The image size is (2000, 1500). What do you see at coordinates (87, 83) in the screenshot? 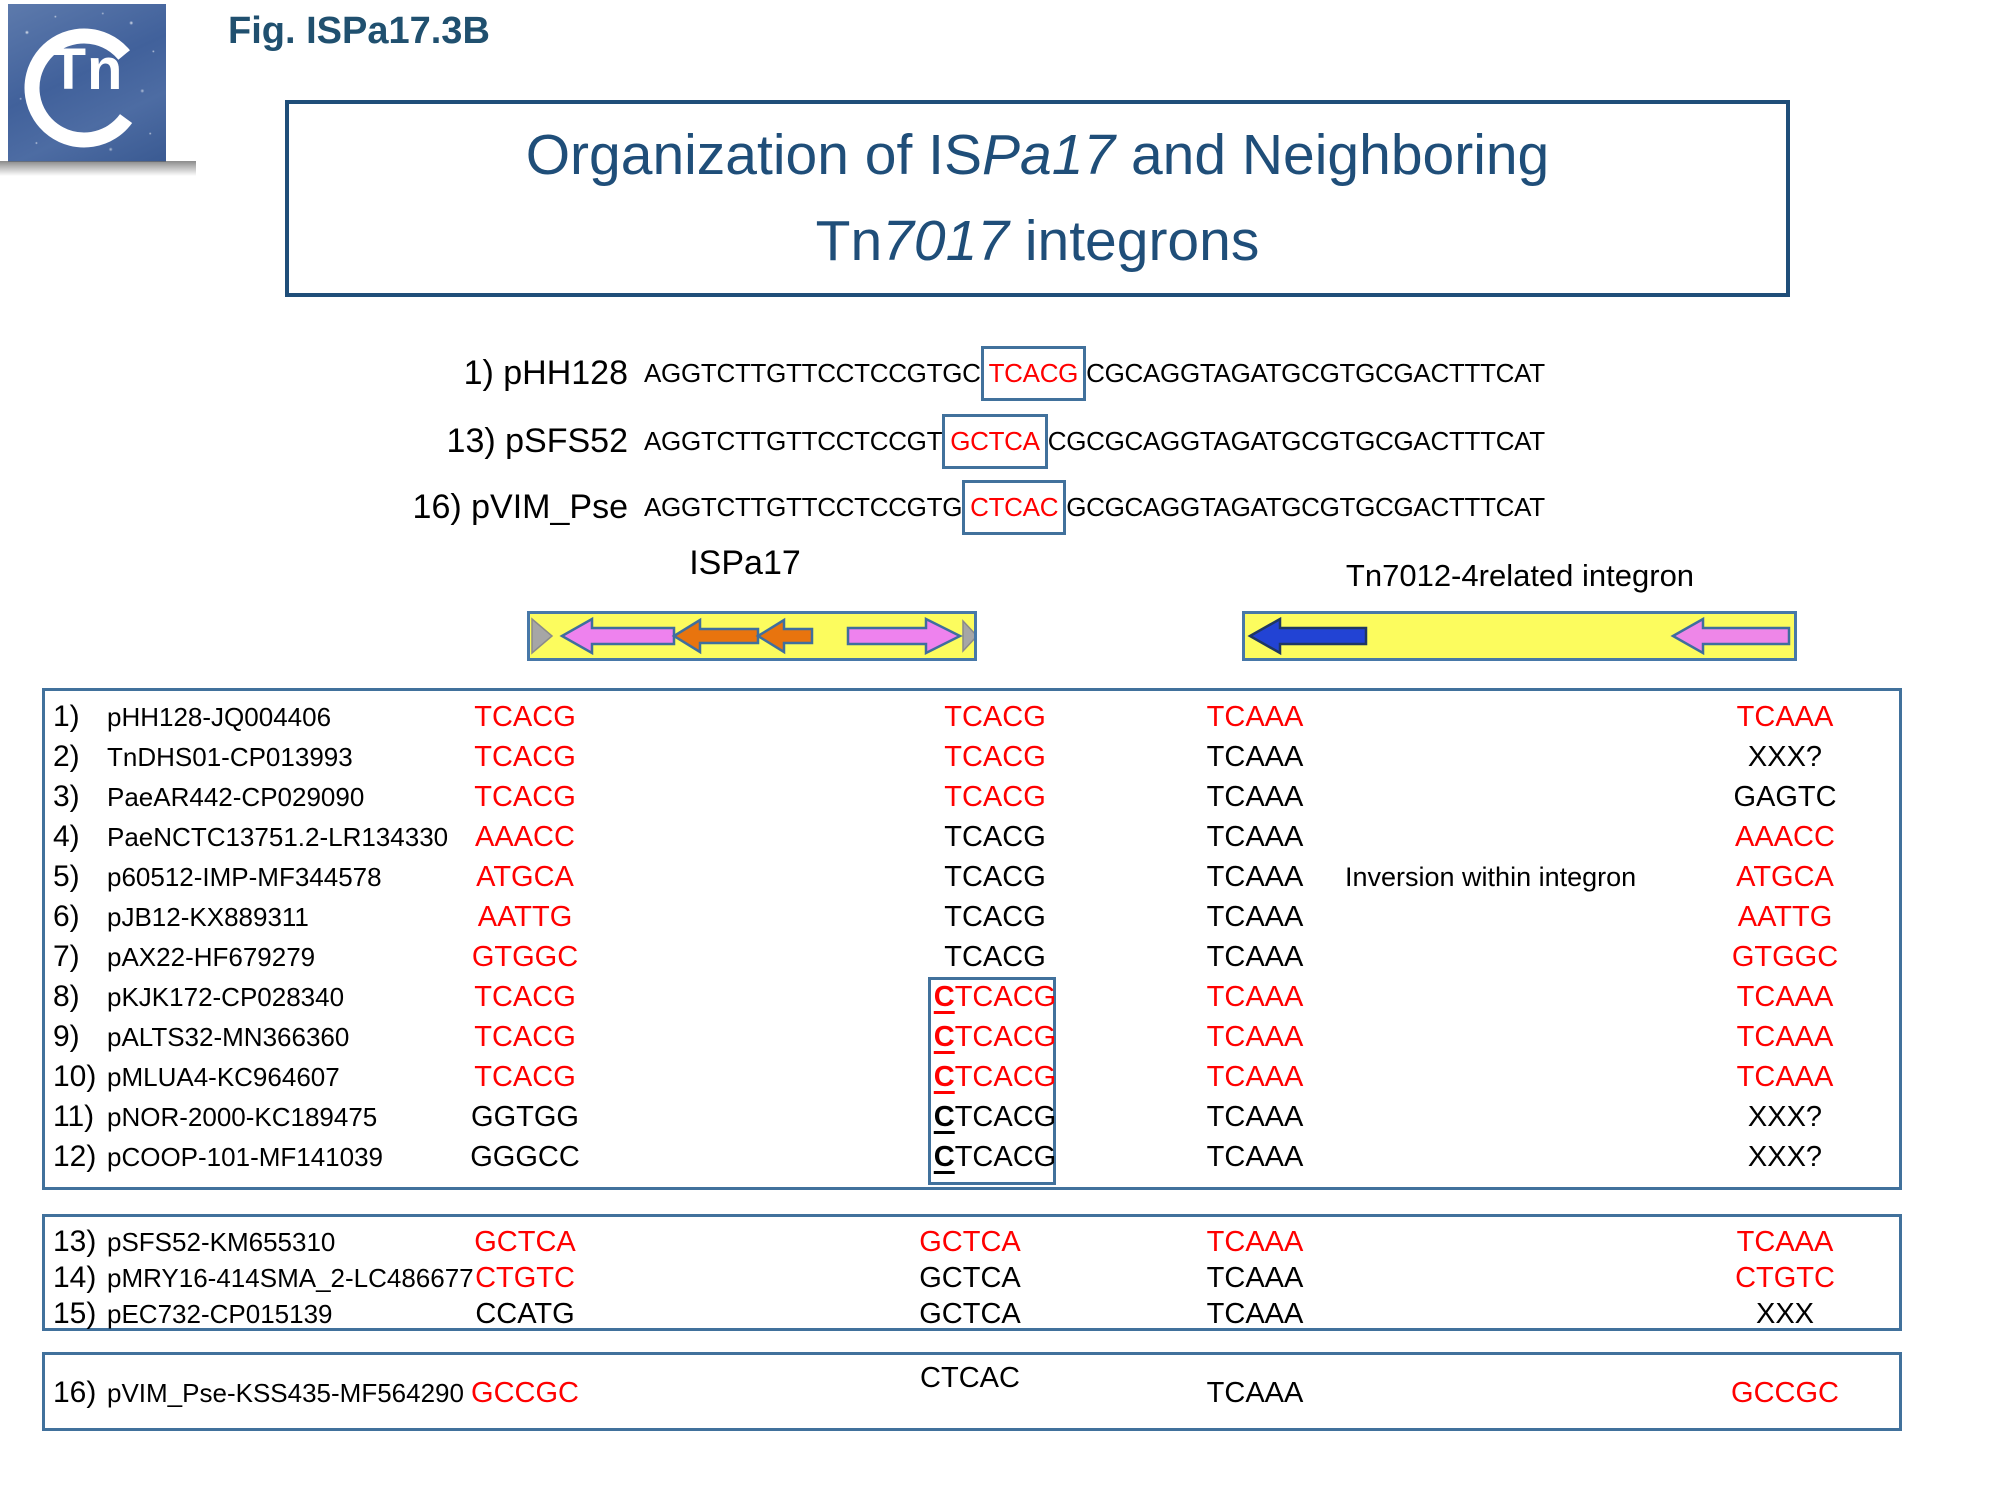
I see `logo-texture` at bounding box center [87, 83].